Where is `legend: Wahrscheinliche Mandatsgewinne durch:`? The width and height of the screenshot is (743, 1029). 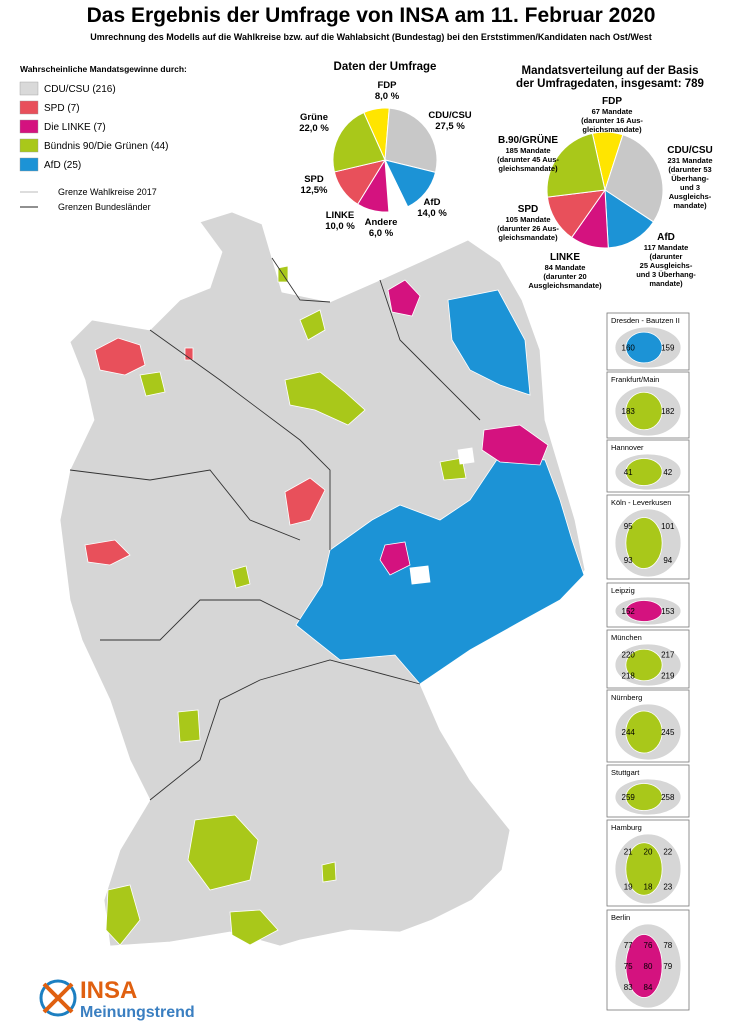
legend: Wahrscheinliche Mandatsgewinne durch: is located at coordinates (103, 69).